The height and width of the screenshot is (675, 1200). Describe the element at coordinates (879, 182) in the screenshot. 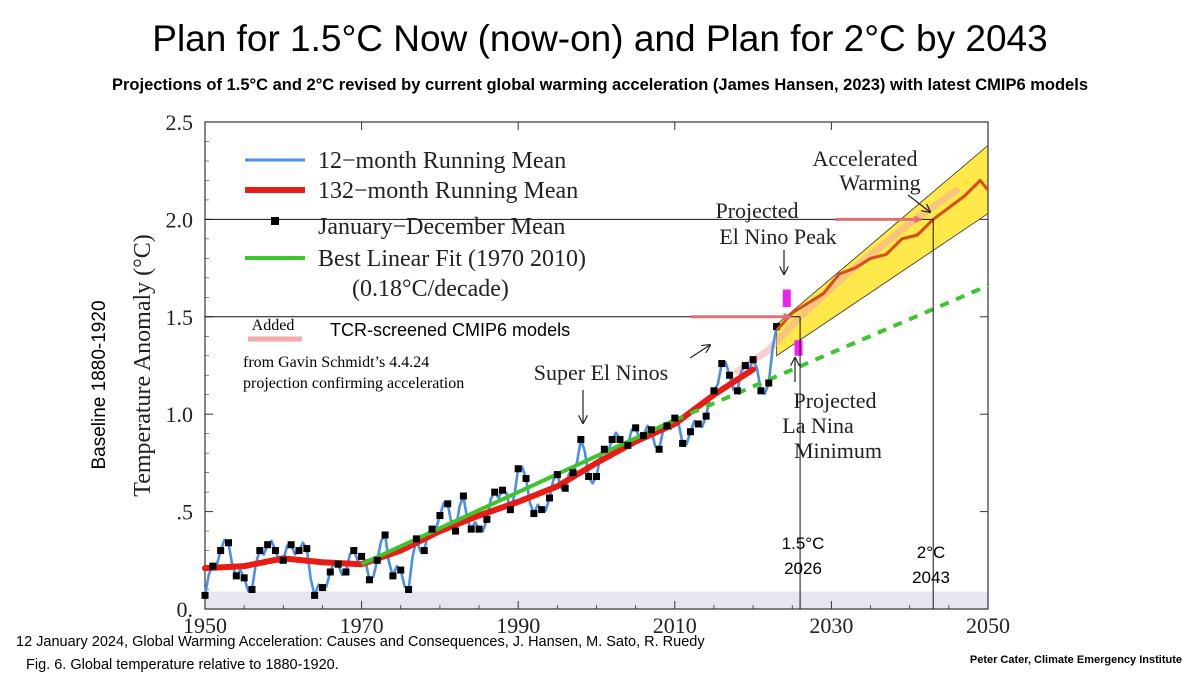

I see `annotation-accelerated-line2: Warming` at that location.